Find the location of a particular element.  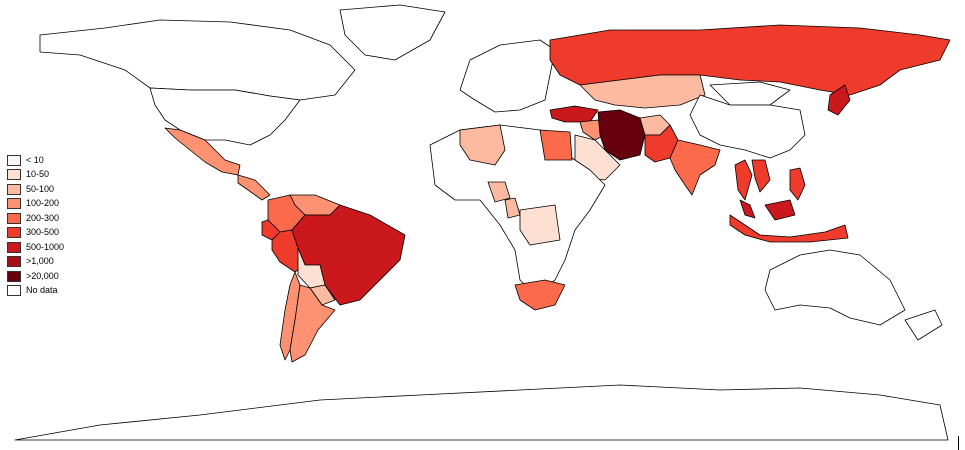

region-mongolia is located at coordinates (750, 93).